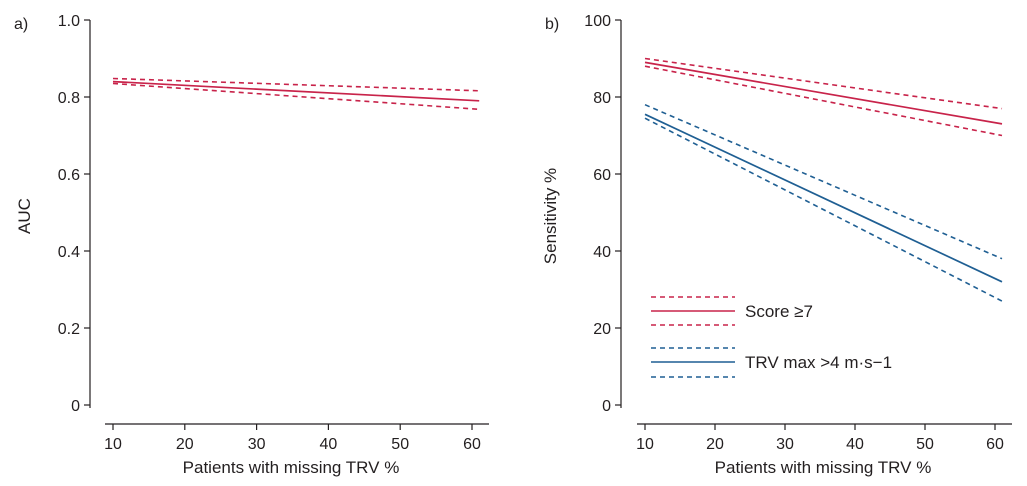  Describe the element at coordinates (779, 311) in the screenshot. I see `legend-label-score: Score ≥7` at that location.